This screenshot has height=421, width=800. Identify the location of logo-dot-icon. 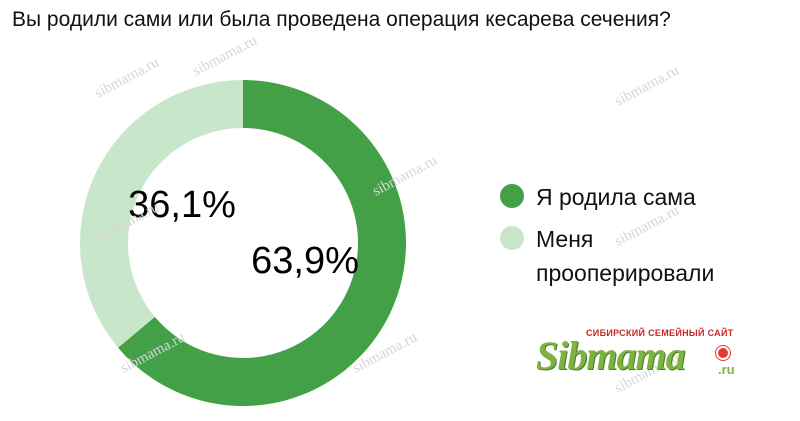
(723, 353).